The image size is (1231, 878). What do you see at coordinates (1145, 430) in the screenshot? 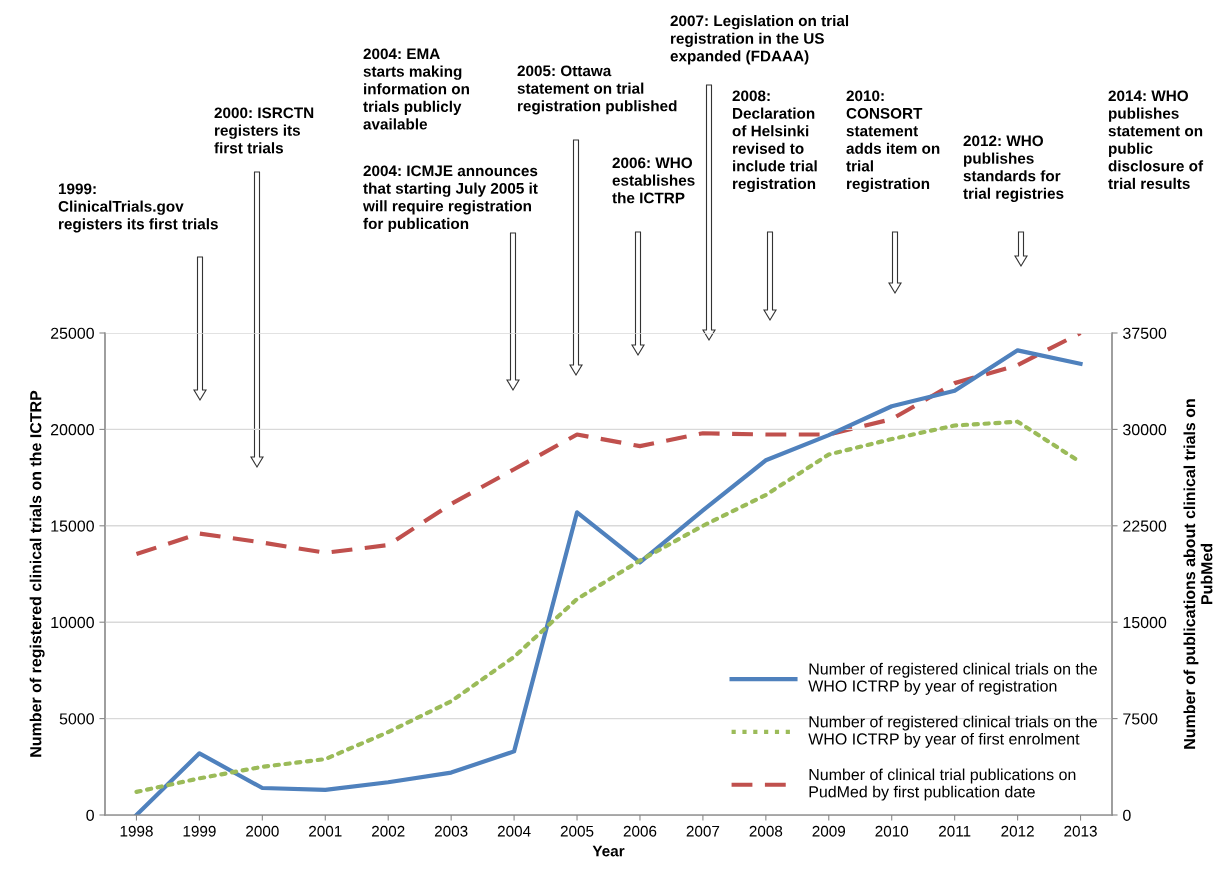
I see `y2-tick-label: 30000` at bounding box center [1145, 430].